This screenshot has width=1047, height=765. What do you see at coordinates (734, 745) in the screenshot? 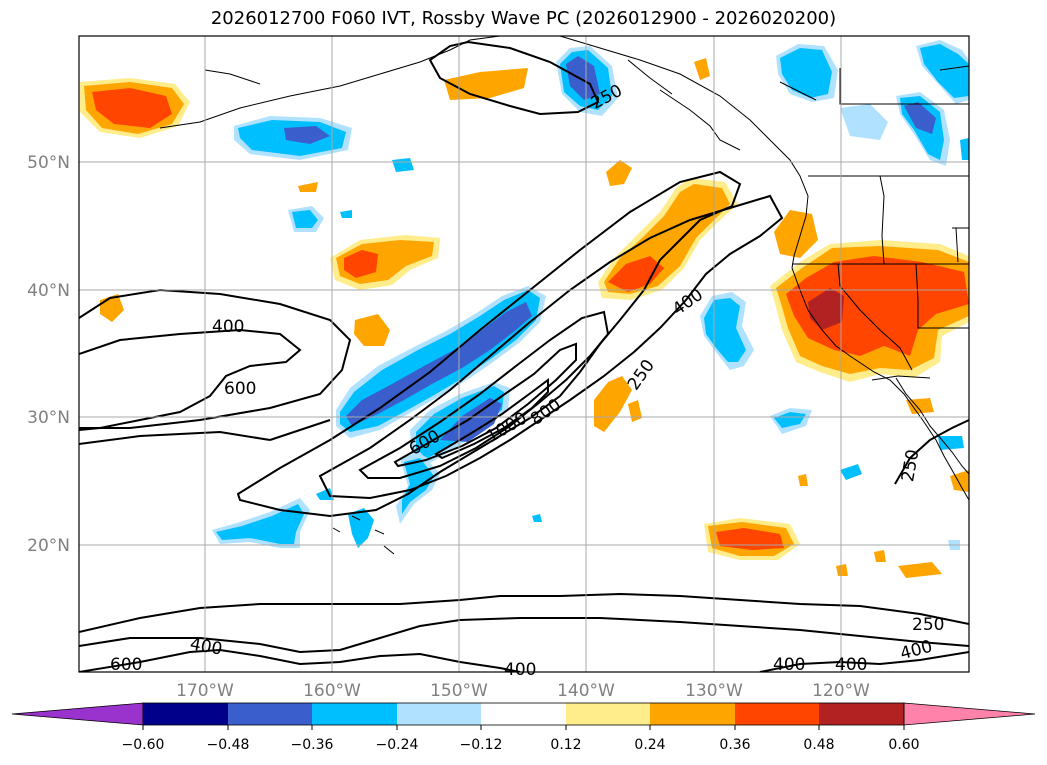
I see `colorbar-tick-label: 0.36` at bounding box center [734, 745].